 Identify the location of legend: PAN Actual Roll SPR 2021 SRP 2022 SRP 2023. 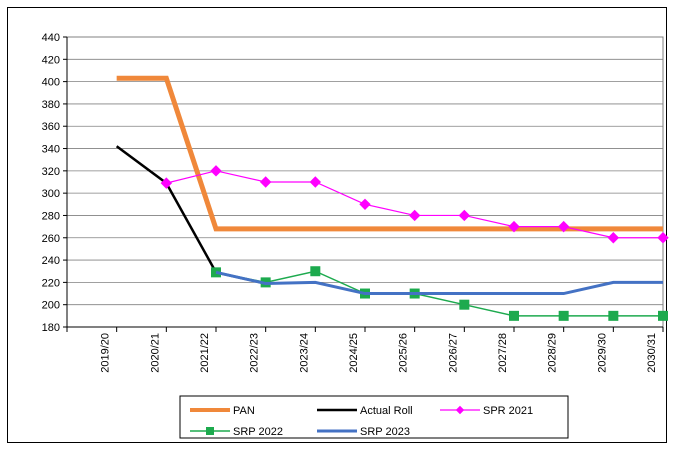
(374, 417).